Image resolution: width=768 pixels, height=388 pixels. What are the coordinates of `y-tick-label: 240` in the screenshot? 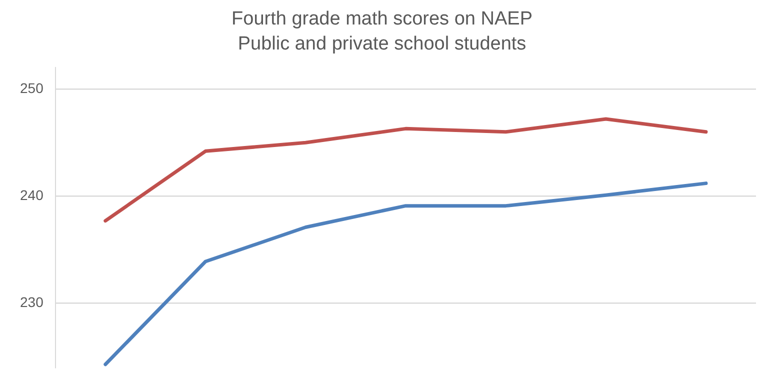 It's located at (32, 195).